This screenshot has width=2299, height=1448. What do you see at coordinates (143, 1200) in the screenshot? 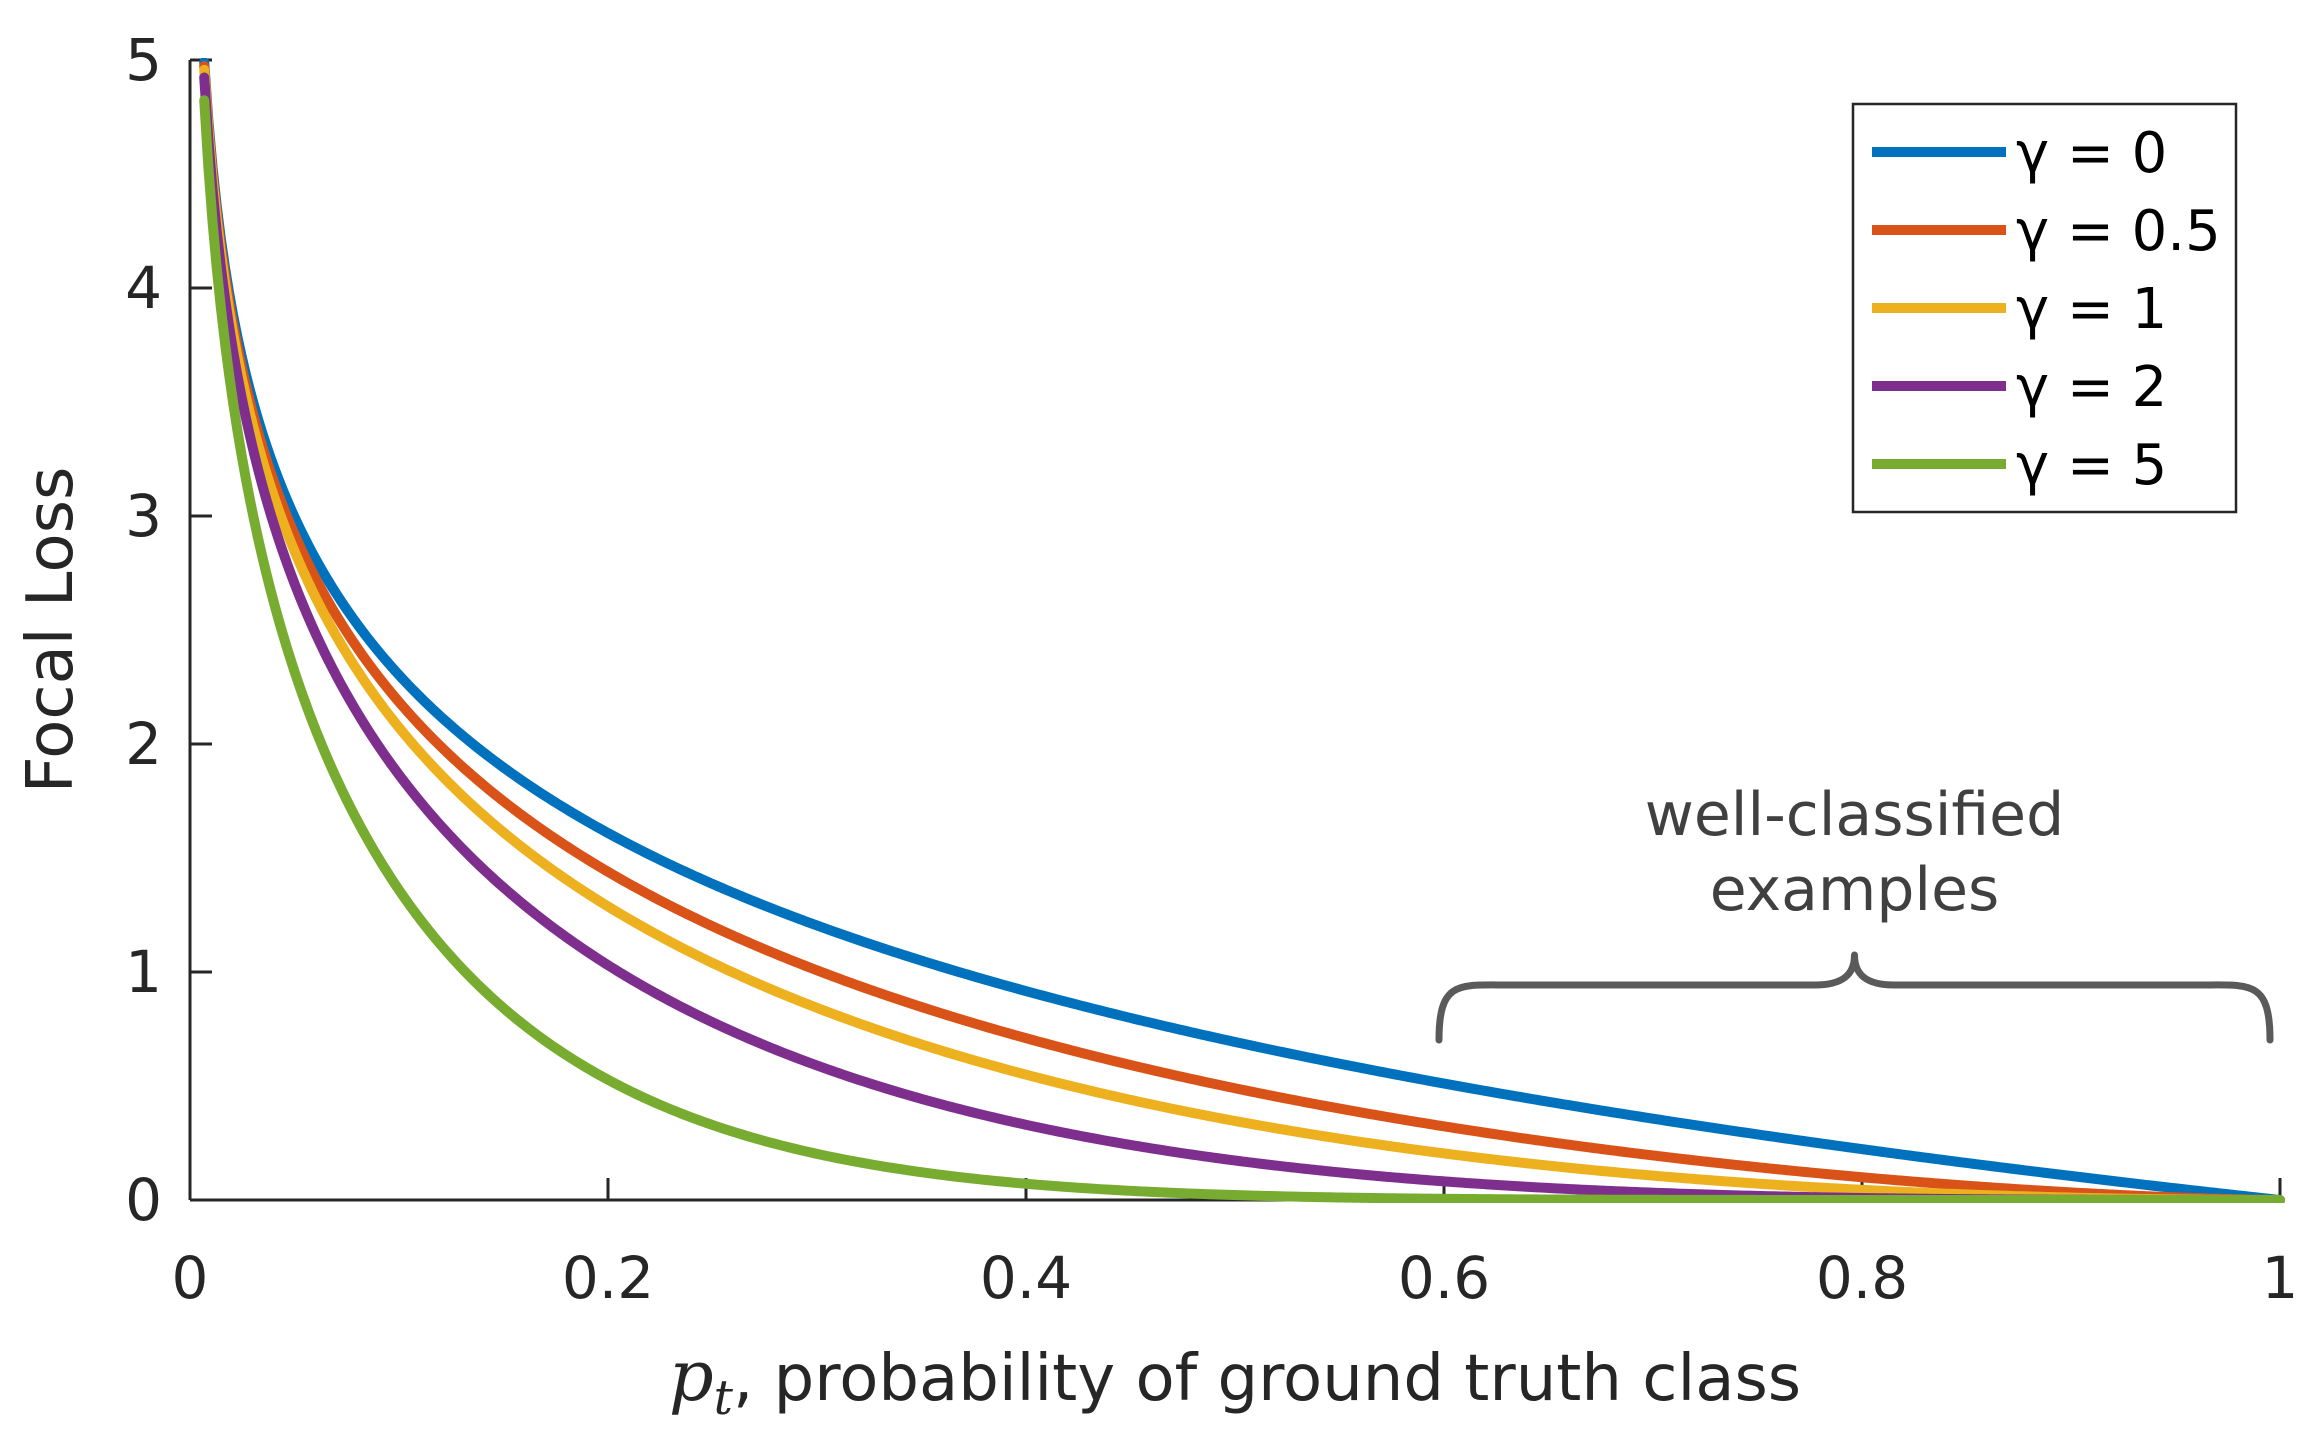
I see `y-tick-label: 0` at bounding box center [143, 1200].